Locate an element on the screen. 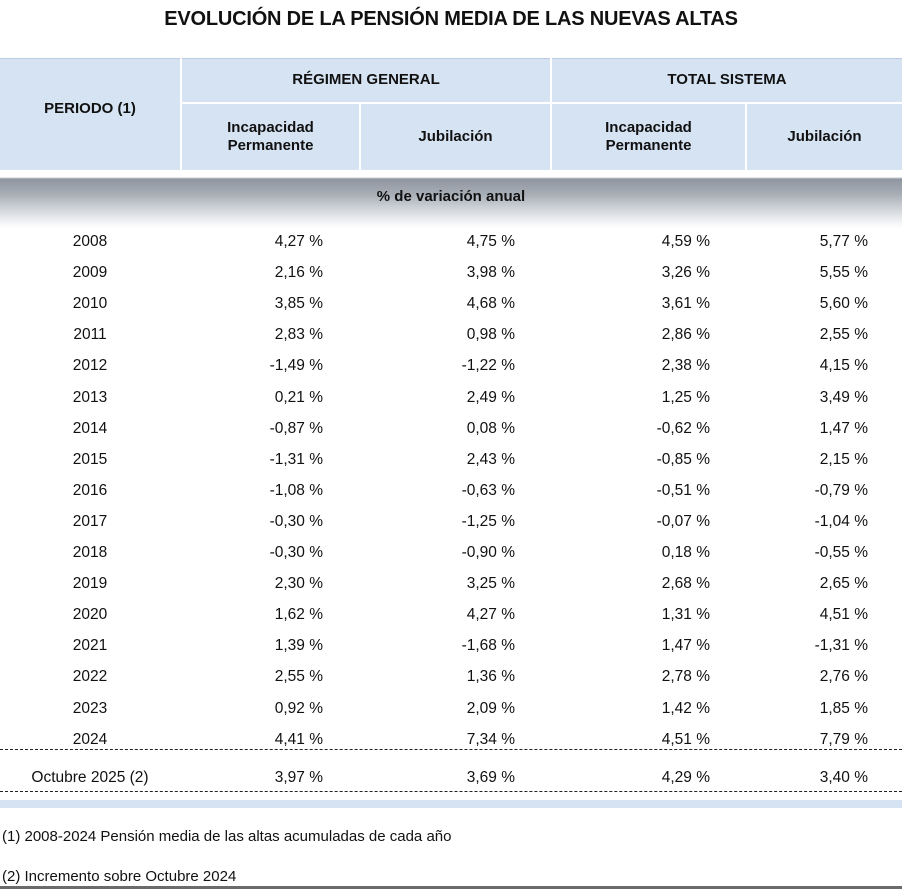 This screenshot has height=890, width=902. header-periodo: PERIODO (1) is located at coordinates (90, 108).